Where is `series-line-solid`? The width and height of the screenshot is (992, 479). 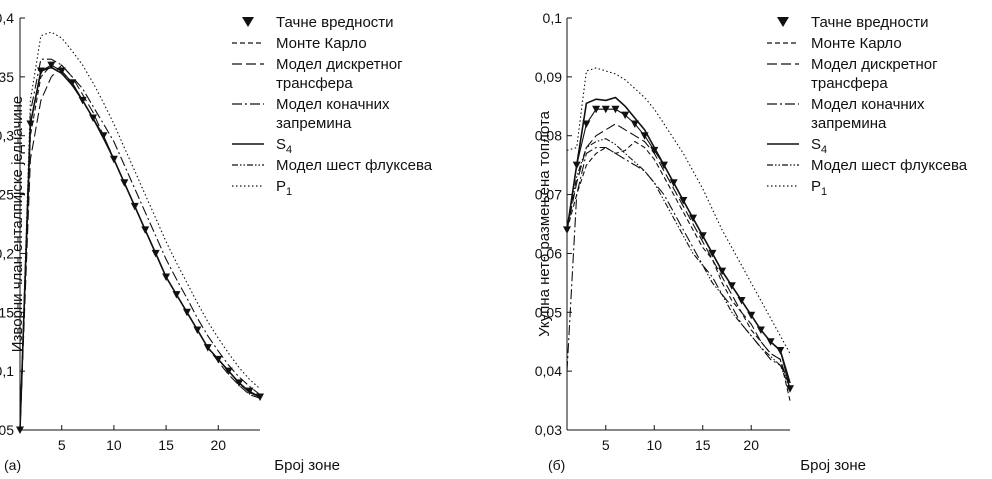 series-line-solid is located at coordinates (678, 240).